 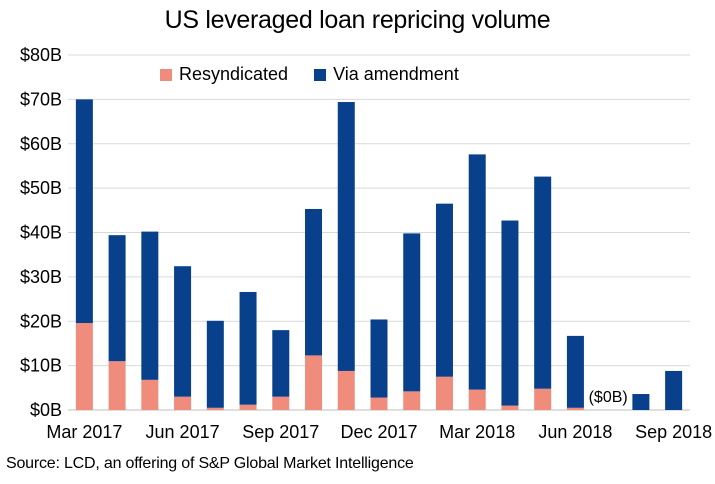 What do you see at coordinates (41, 188) in the screenshot?
I see `y-tick-label: $50B` at bounding box center [41, 188].